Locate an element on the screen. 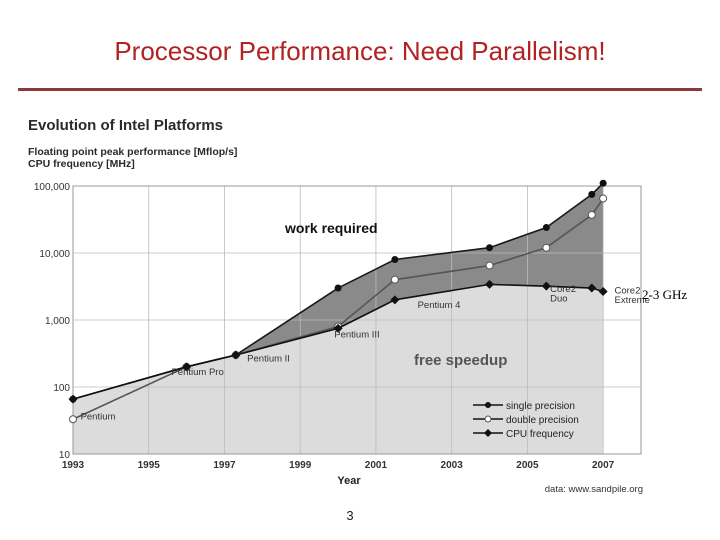 The height and width of the screenshot is (540, 720). y-tick-label: 100 is located at coordinates (61, 388).